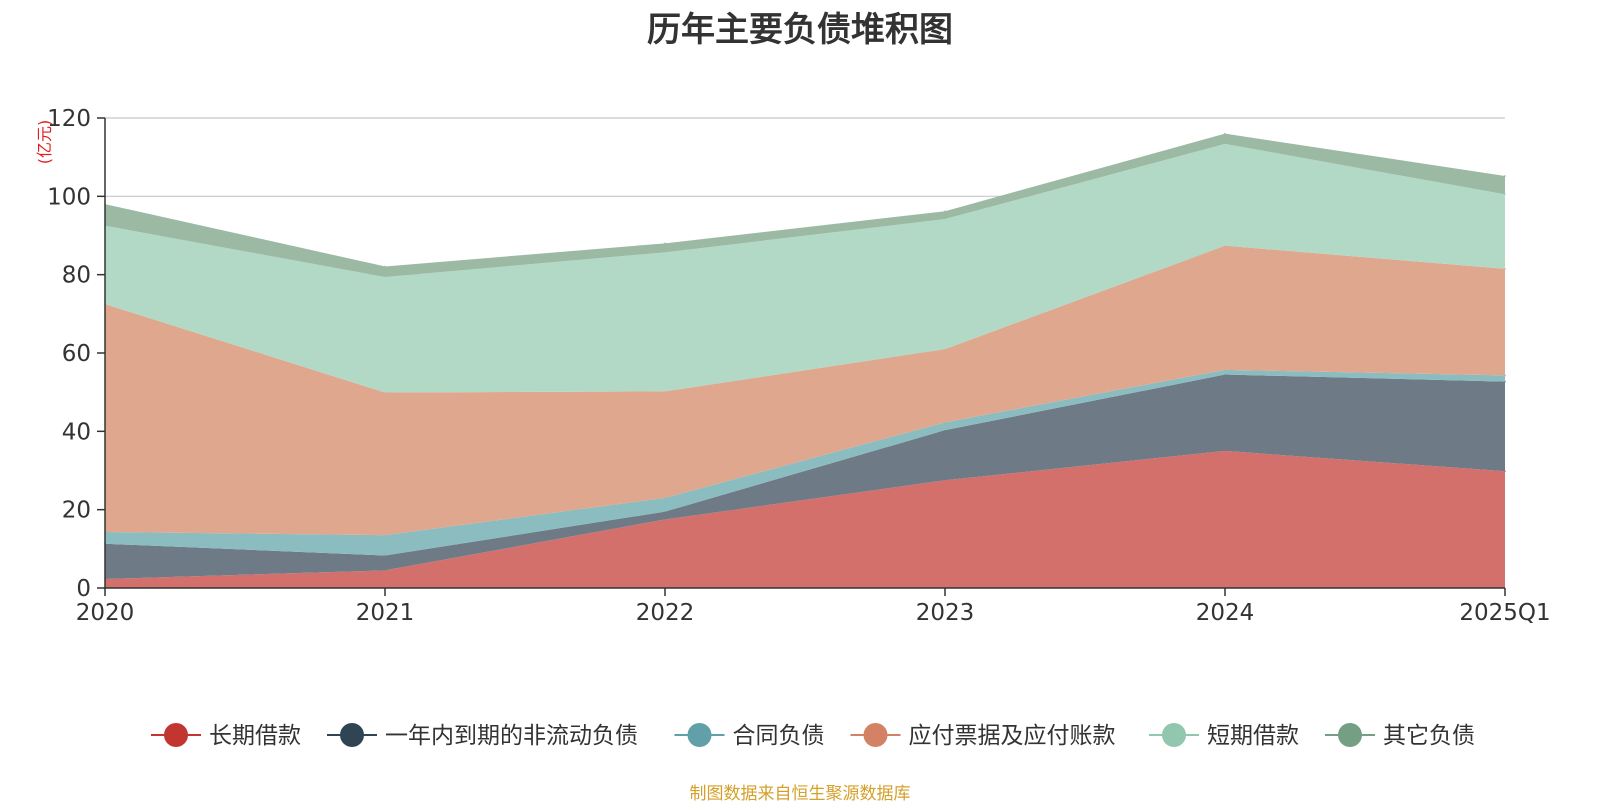 This screenshot has width=1600, height=804. What do you see at coordinates (255, 736) in the screenshot?
I see `legend-label: 长期借款` at bounding box center [255, 736].